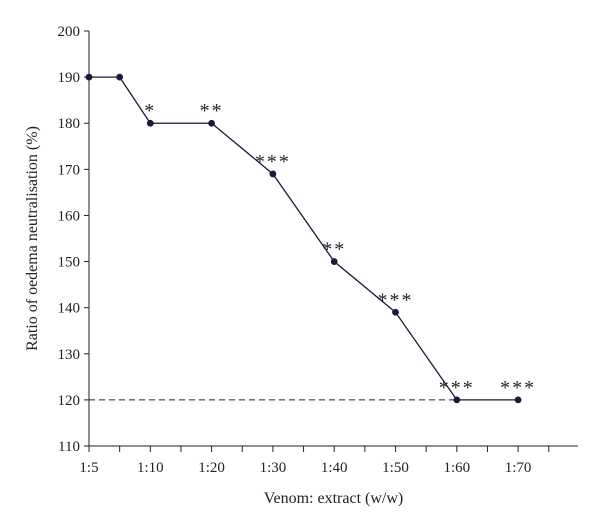  Describe the element at coordinates (69, 355) in the screenshot. I see `y-tick-label: 130` at that location.